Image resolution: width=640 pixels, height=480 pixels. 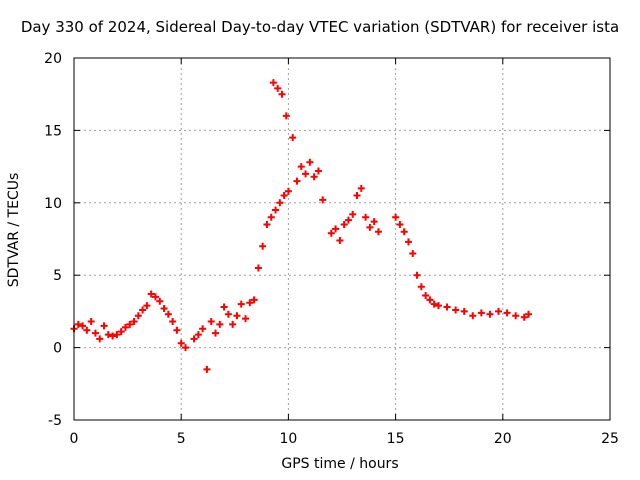 I want to click on x-axis-label: GPS time / hours, so click(x=340, y=464).